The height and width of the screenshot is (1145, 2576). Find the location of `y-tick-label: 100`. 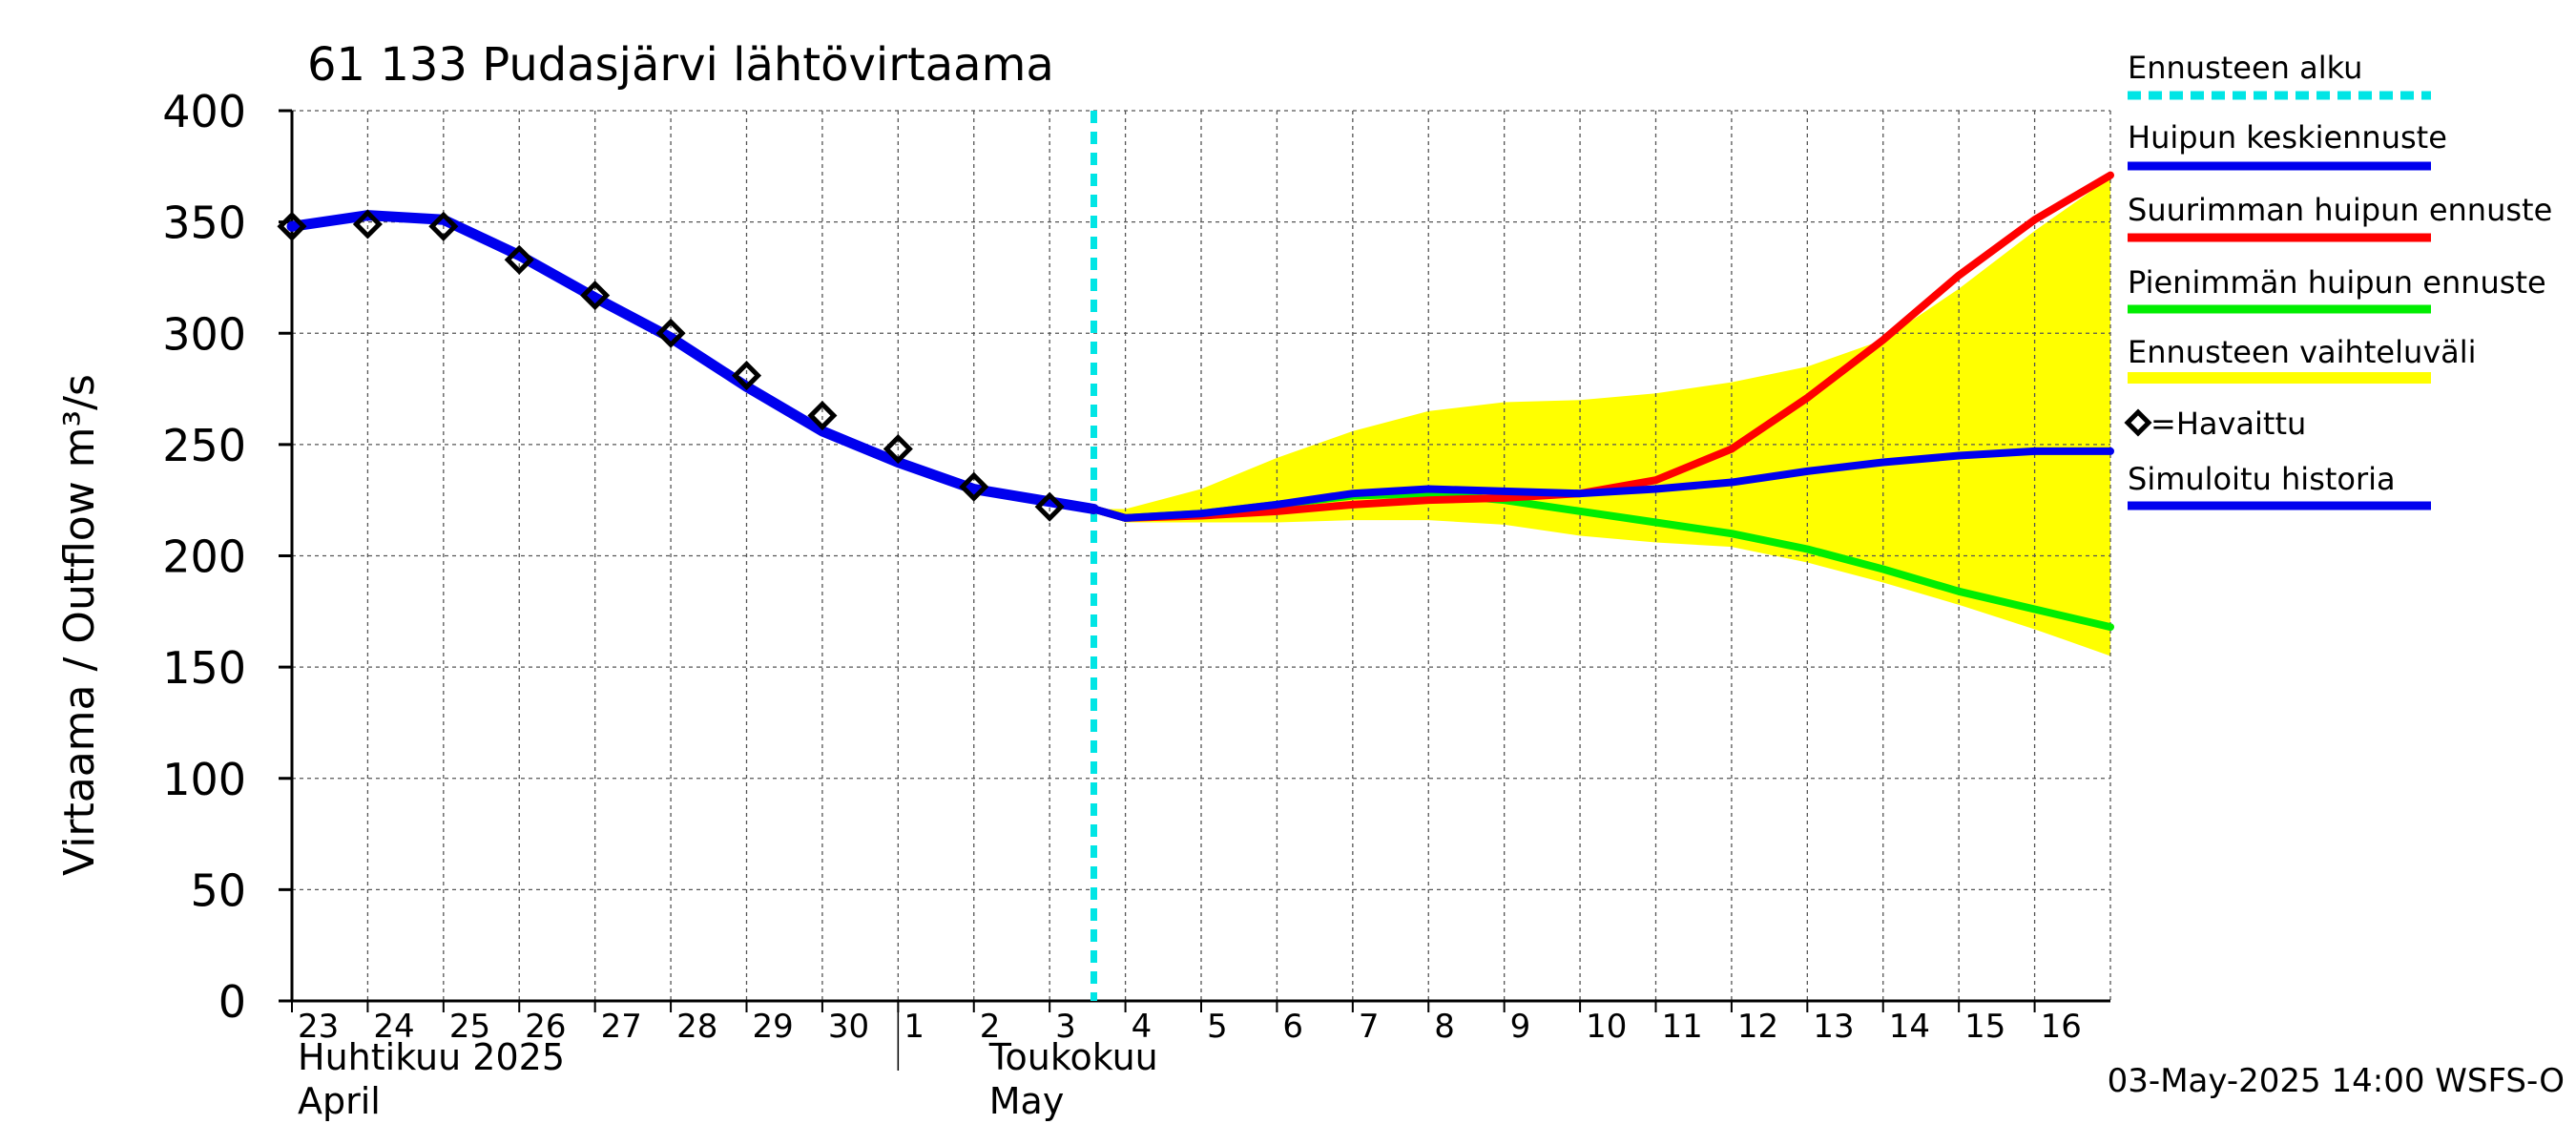

y-tick-label: 100 is located at coordinates (204, 780).